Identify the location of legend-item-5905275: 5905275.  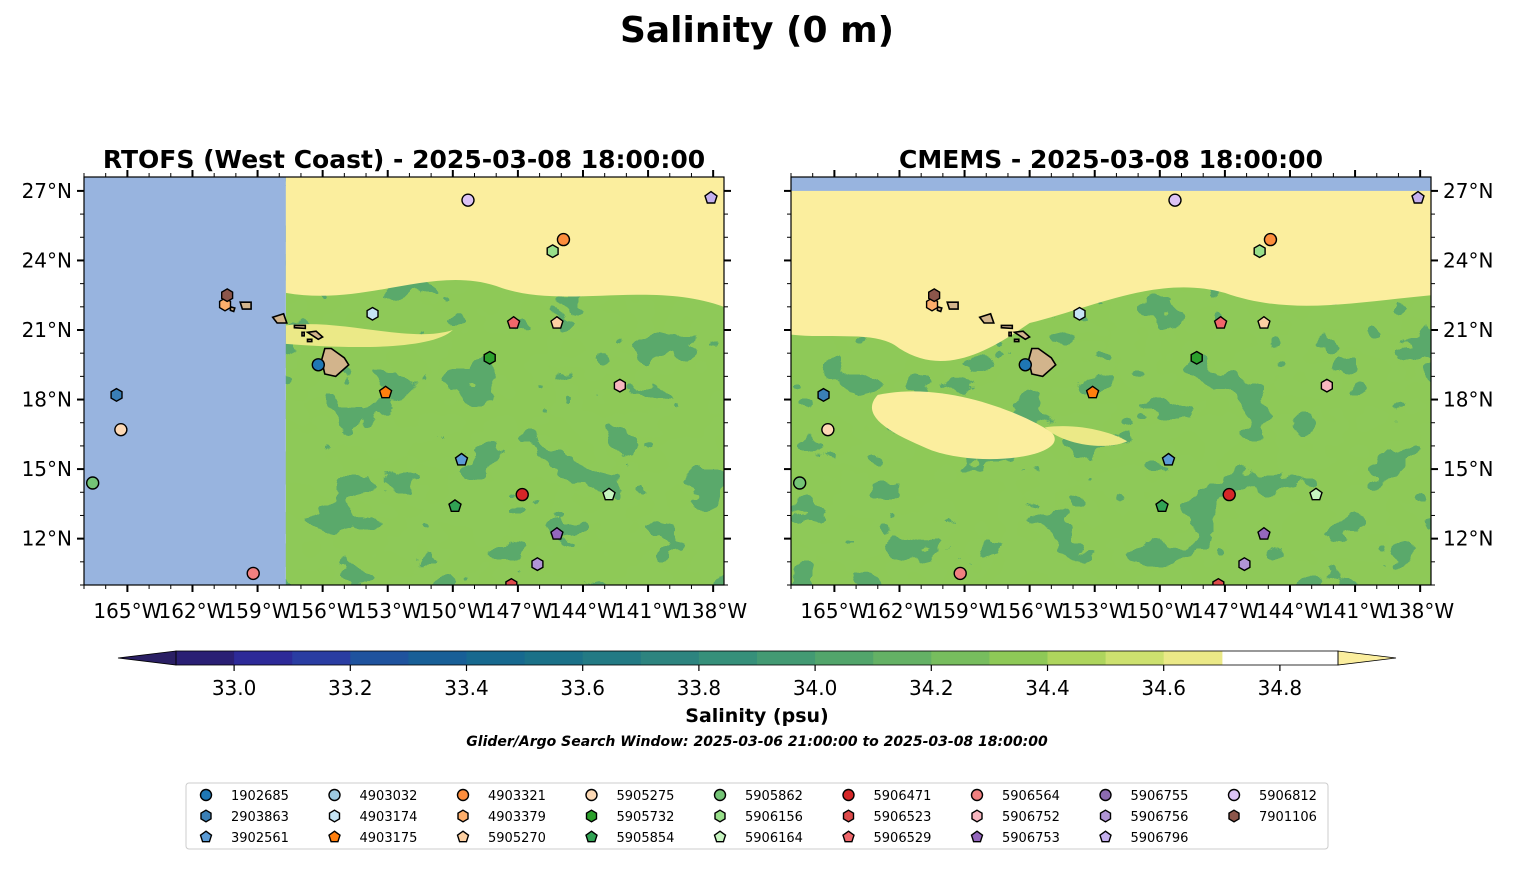
(630, 796).